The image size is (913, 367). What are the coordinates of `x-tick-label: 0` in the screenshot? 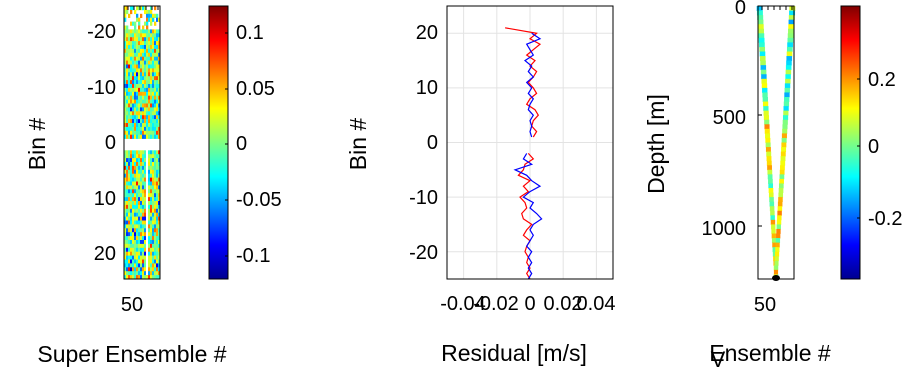 It's located at (529, 304).